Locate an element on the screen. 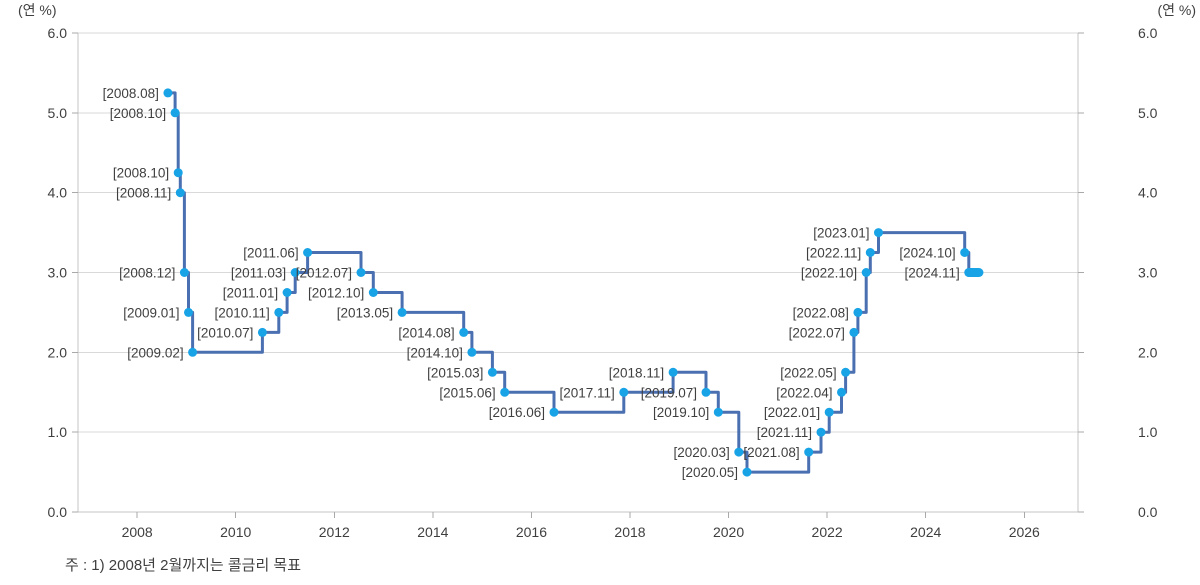 The height and width of the screenshot is (585, 1200). y-axis-tick-label-right: 5.0 is located at coordinates (1148, 113).